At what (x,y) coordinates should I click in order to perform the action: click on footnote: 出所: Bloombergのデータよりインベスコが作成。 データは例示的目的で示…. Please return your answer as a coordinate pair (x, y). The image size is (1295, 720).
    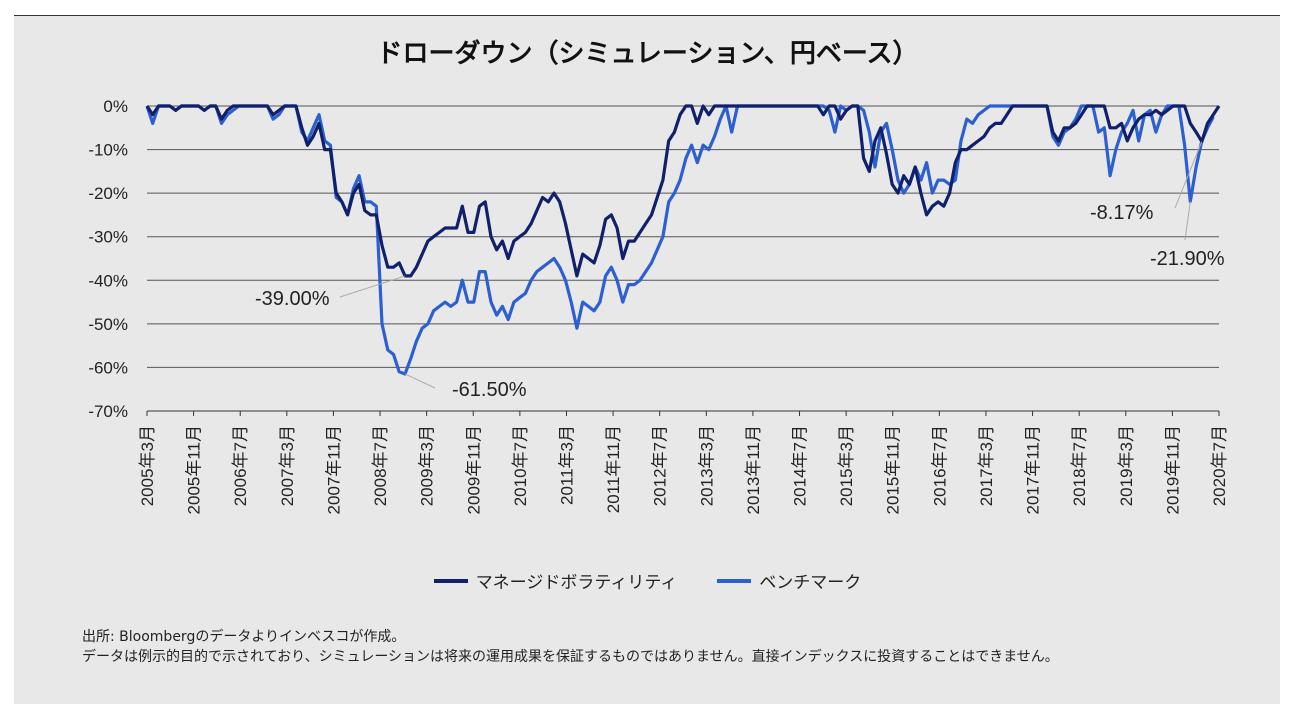
    Looking at the image, I should click on (570, 647).